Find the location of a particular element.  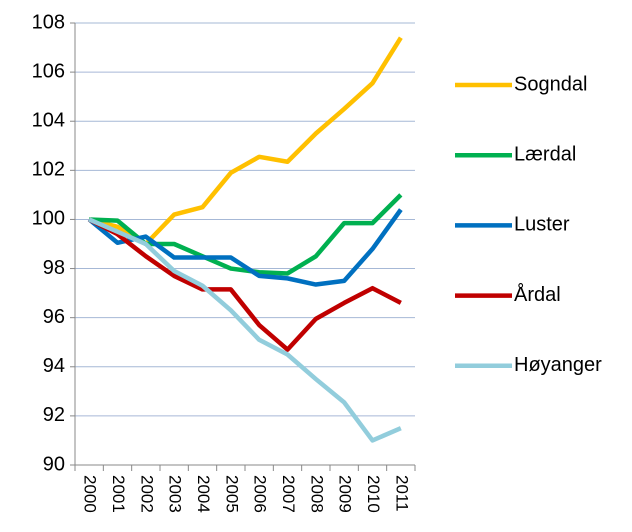

x-tick-label: 2009 is located at coordinates (345, 494).